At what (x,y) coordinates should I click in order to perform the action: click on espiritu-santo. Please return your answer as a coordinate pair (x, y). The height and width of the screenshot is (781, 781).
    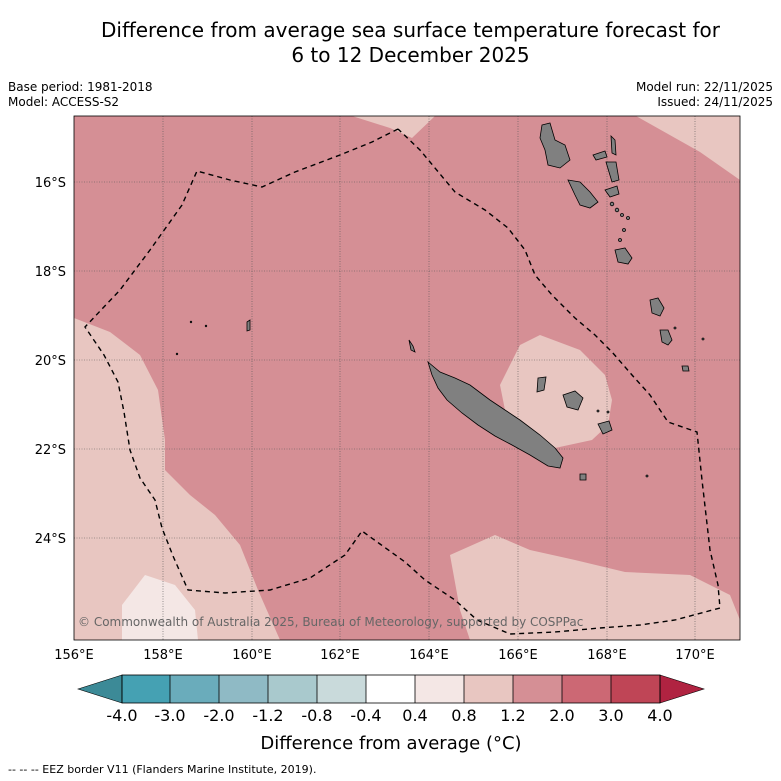
    Looking at the image, I should click on (555, 145).